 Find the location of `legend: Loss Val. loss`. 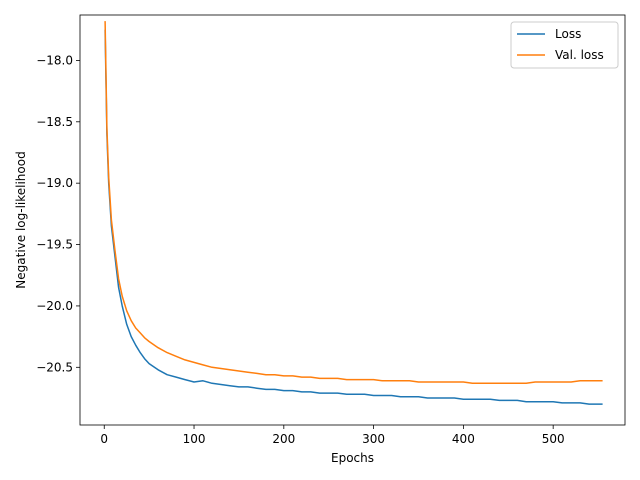

legend: Loss Val. loss is located at coordinates (564, 45).